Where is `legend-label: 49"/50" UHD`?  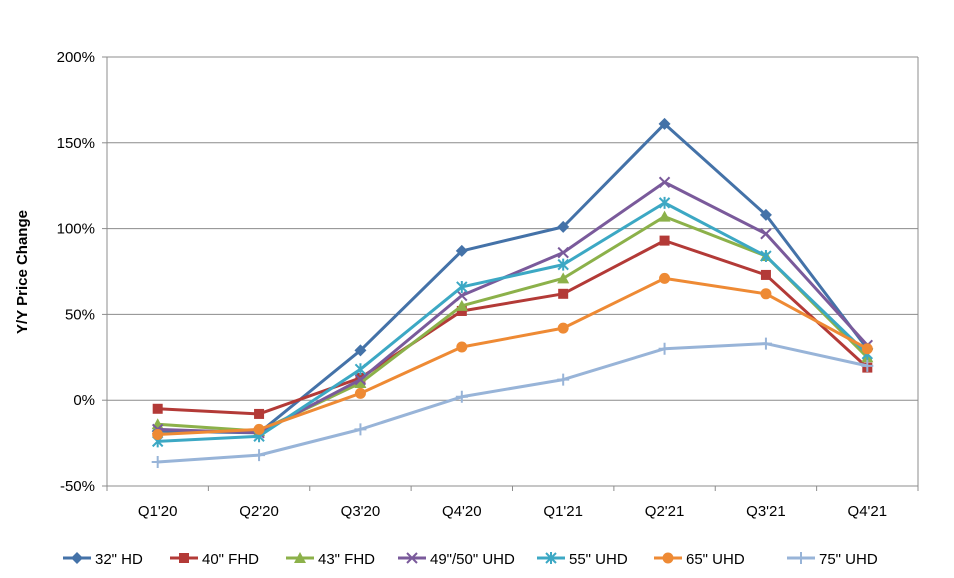 legend-label: 49"/50" UHD is located at coordinates (472, 559).